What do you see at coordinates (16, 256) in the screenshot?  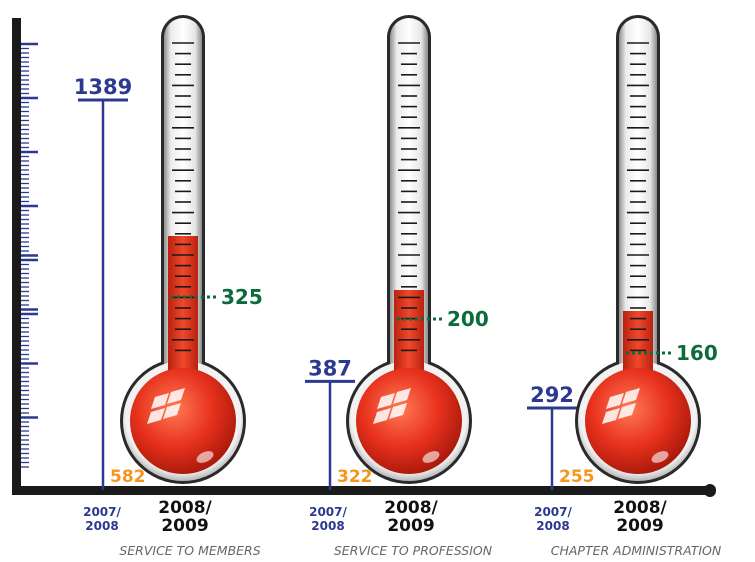 I see `ruler-bar` at bounding box center [16, 256].